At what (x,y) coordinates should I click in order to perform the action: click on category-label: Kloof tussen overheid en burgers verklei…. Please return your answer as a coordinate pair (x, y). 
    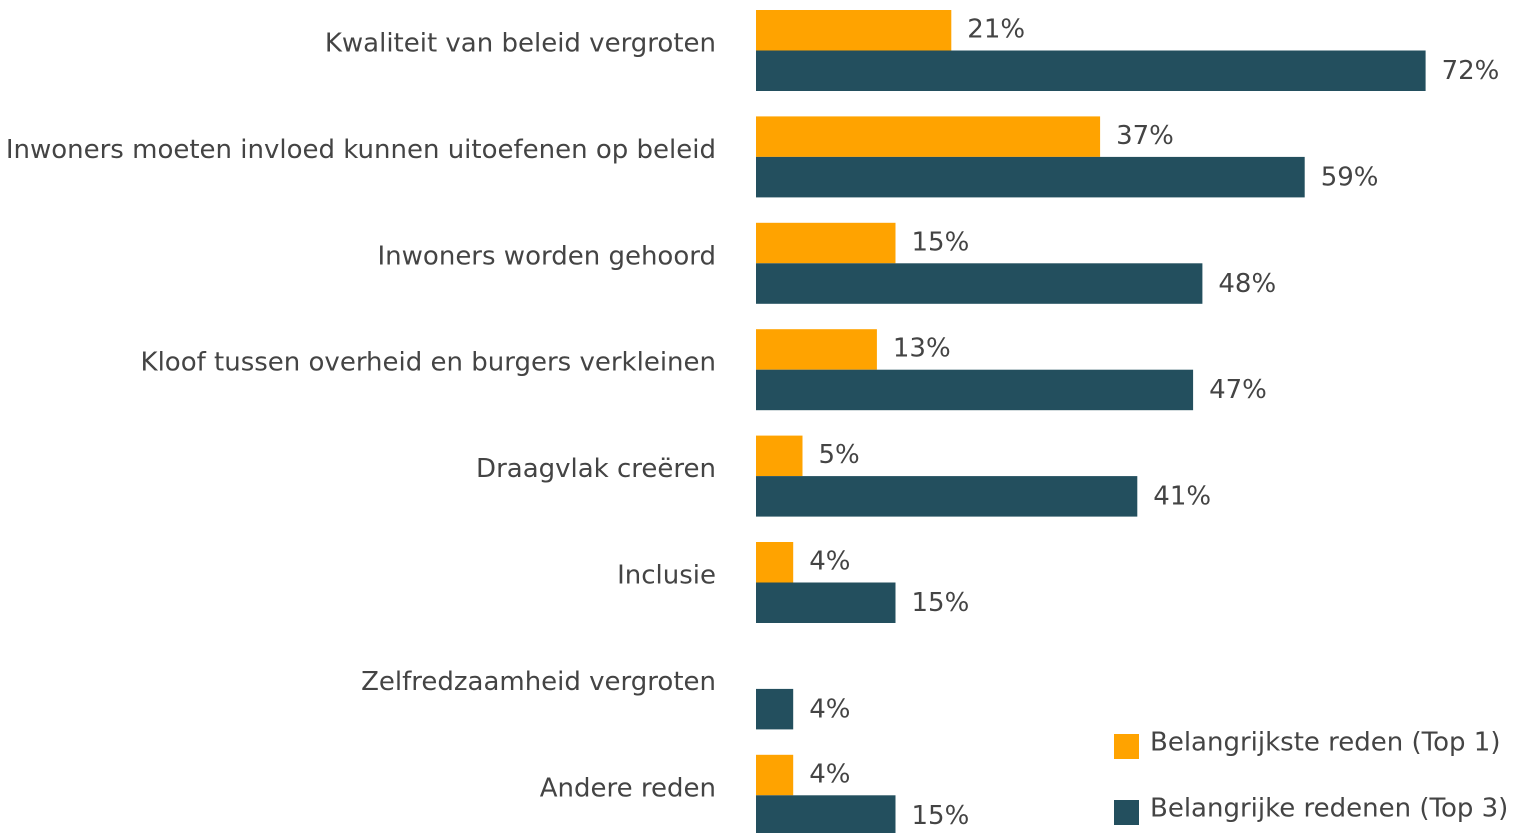
    Looking at the image, I should click on (428, 363).